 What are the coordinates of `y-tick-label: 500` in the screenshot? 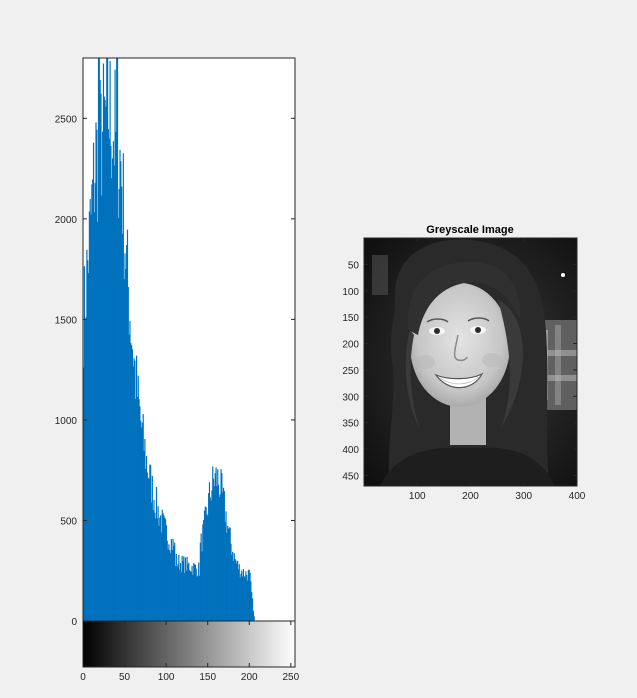 It's located at (68, 521).